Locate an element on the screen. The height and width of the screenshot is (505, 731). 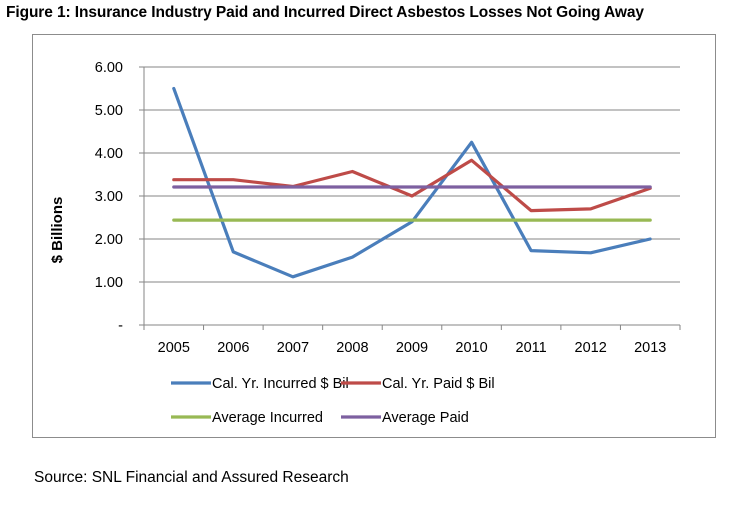
y-tick-label: 3.00 is located at coordinates (109, 197).